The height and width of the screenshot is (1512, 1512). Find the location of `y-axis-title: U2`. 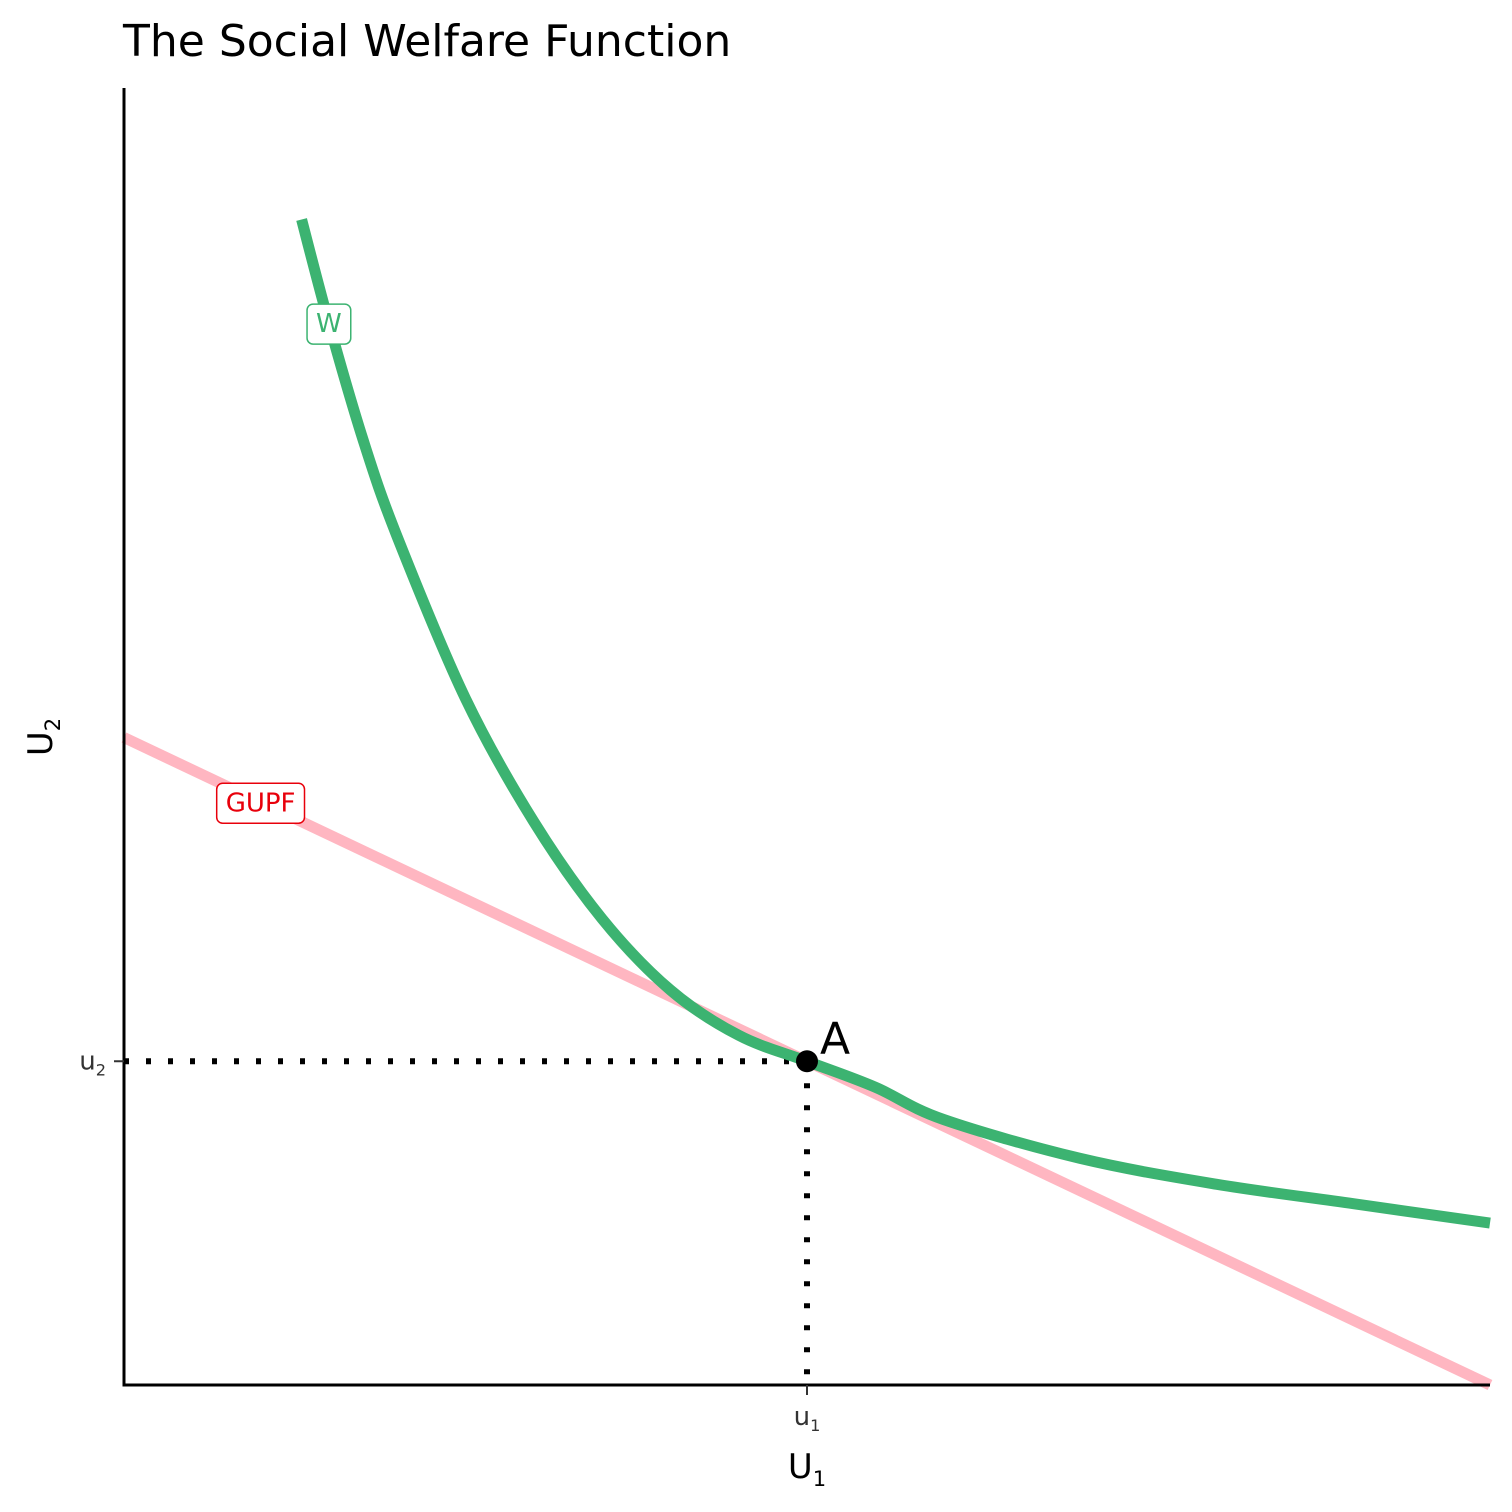

y-axis-title: U2 is located at coordinates (43, 737).